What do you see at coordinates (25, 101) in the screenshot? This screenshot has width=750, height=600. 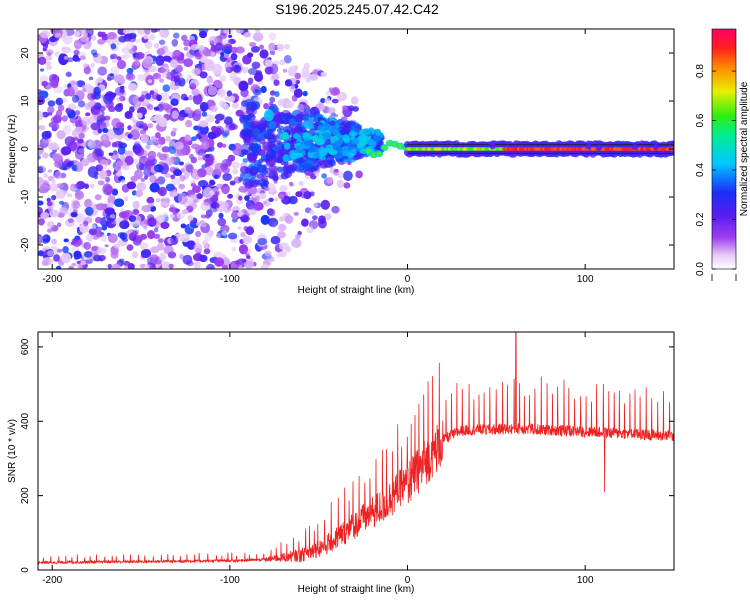 I see `y-tick-label: 10` at bounding box center [25, 101].